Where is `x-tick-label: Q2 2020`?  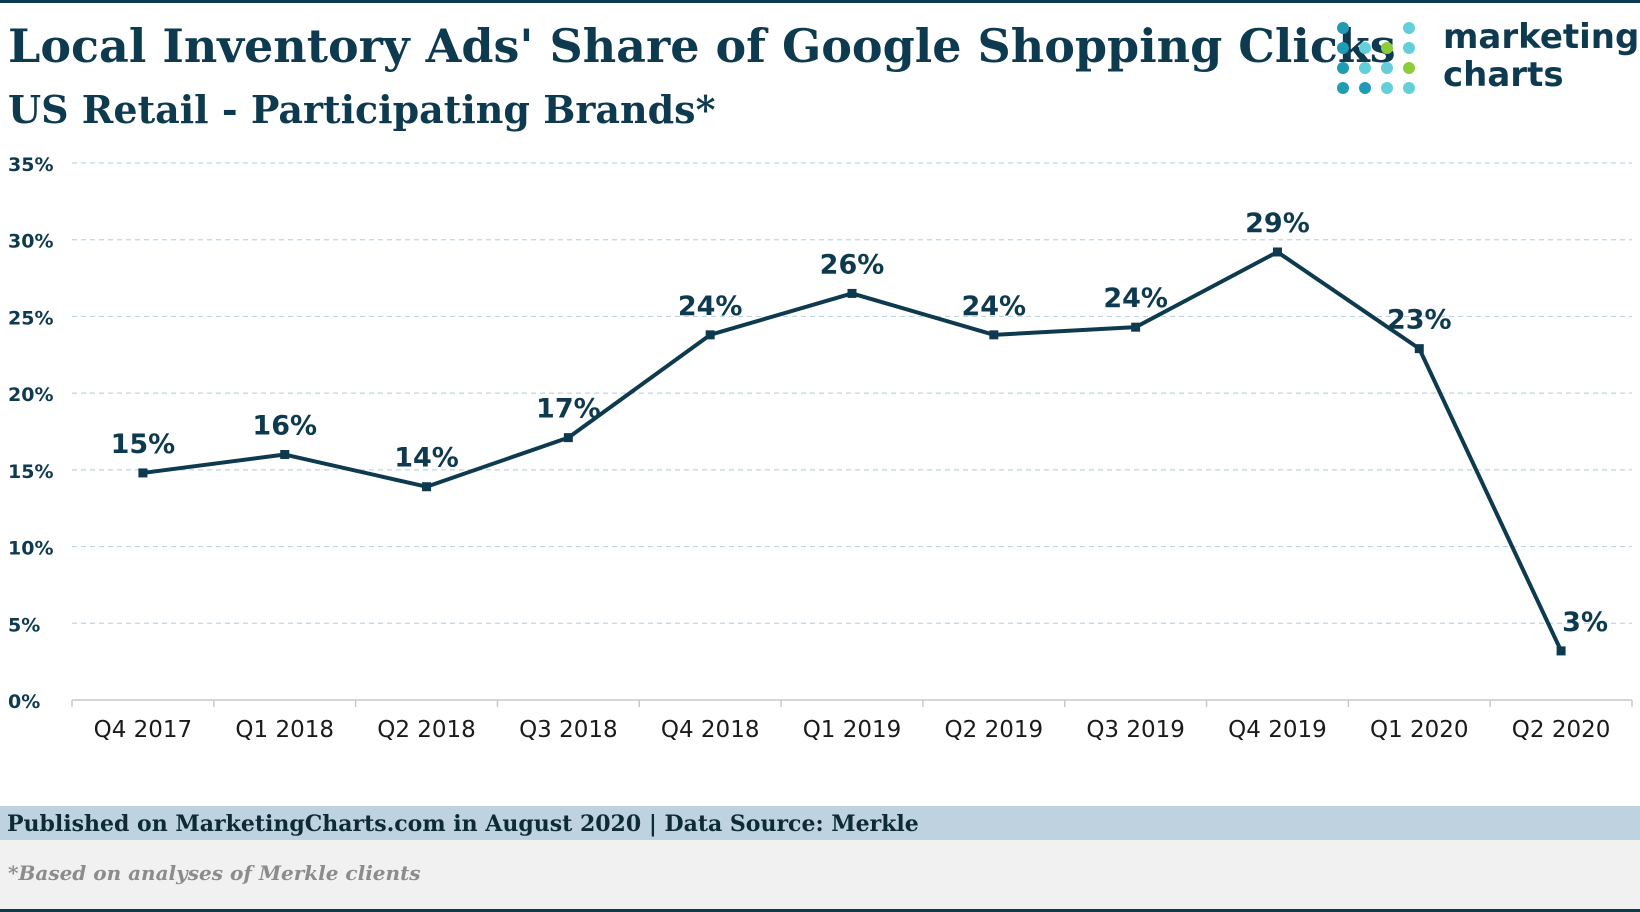 x-tick-label: Q2 2020 is located at coordinates (1561, 730).